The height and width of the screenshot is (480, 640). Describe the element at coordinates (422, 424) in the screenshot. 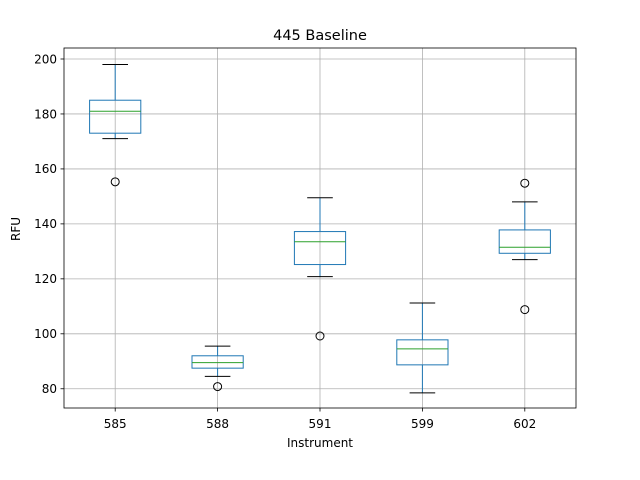

I see `x-tick-label: 599` at that location.